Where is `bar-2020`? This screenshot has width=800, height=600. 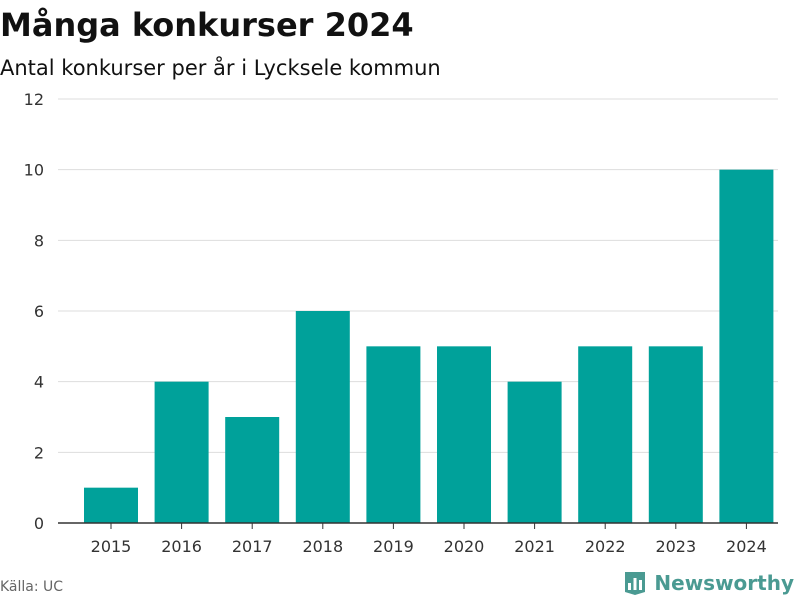
bar-2020 is located at coordinates (464, 434).